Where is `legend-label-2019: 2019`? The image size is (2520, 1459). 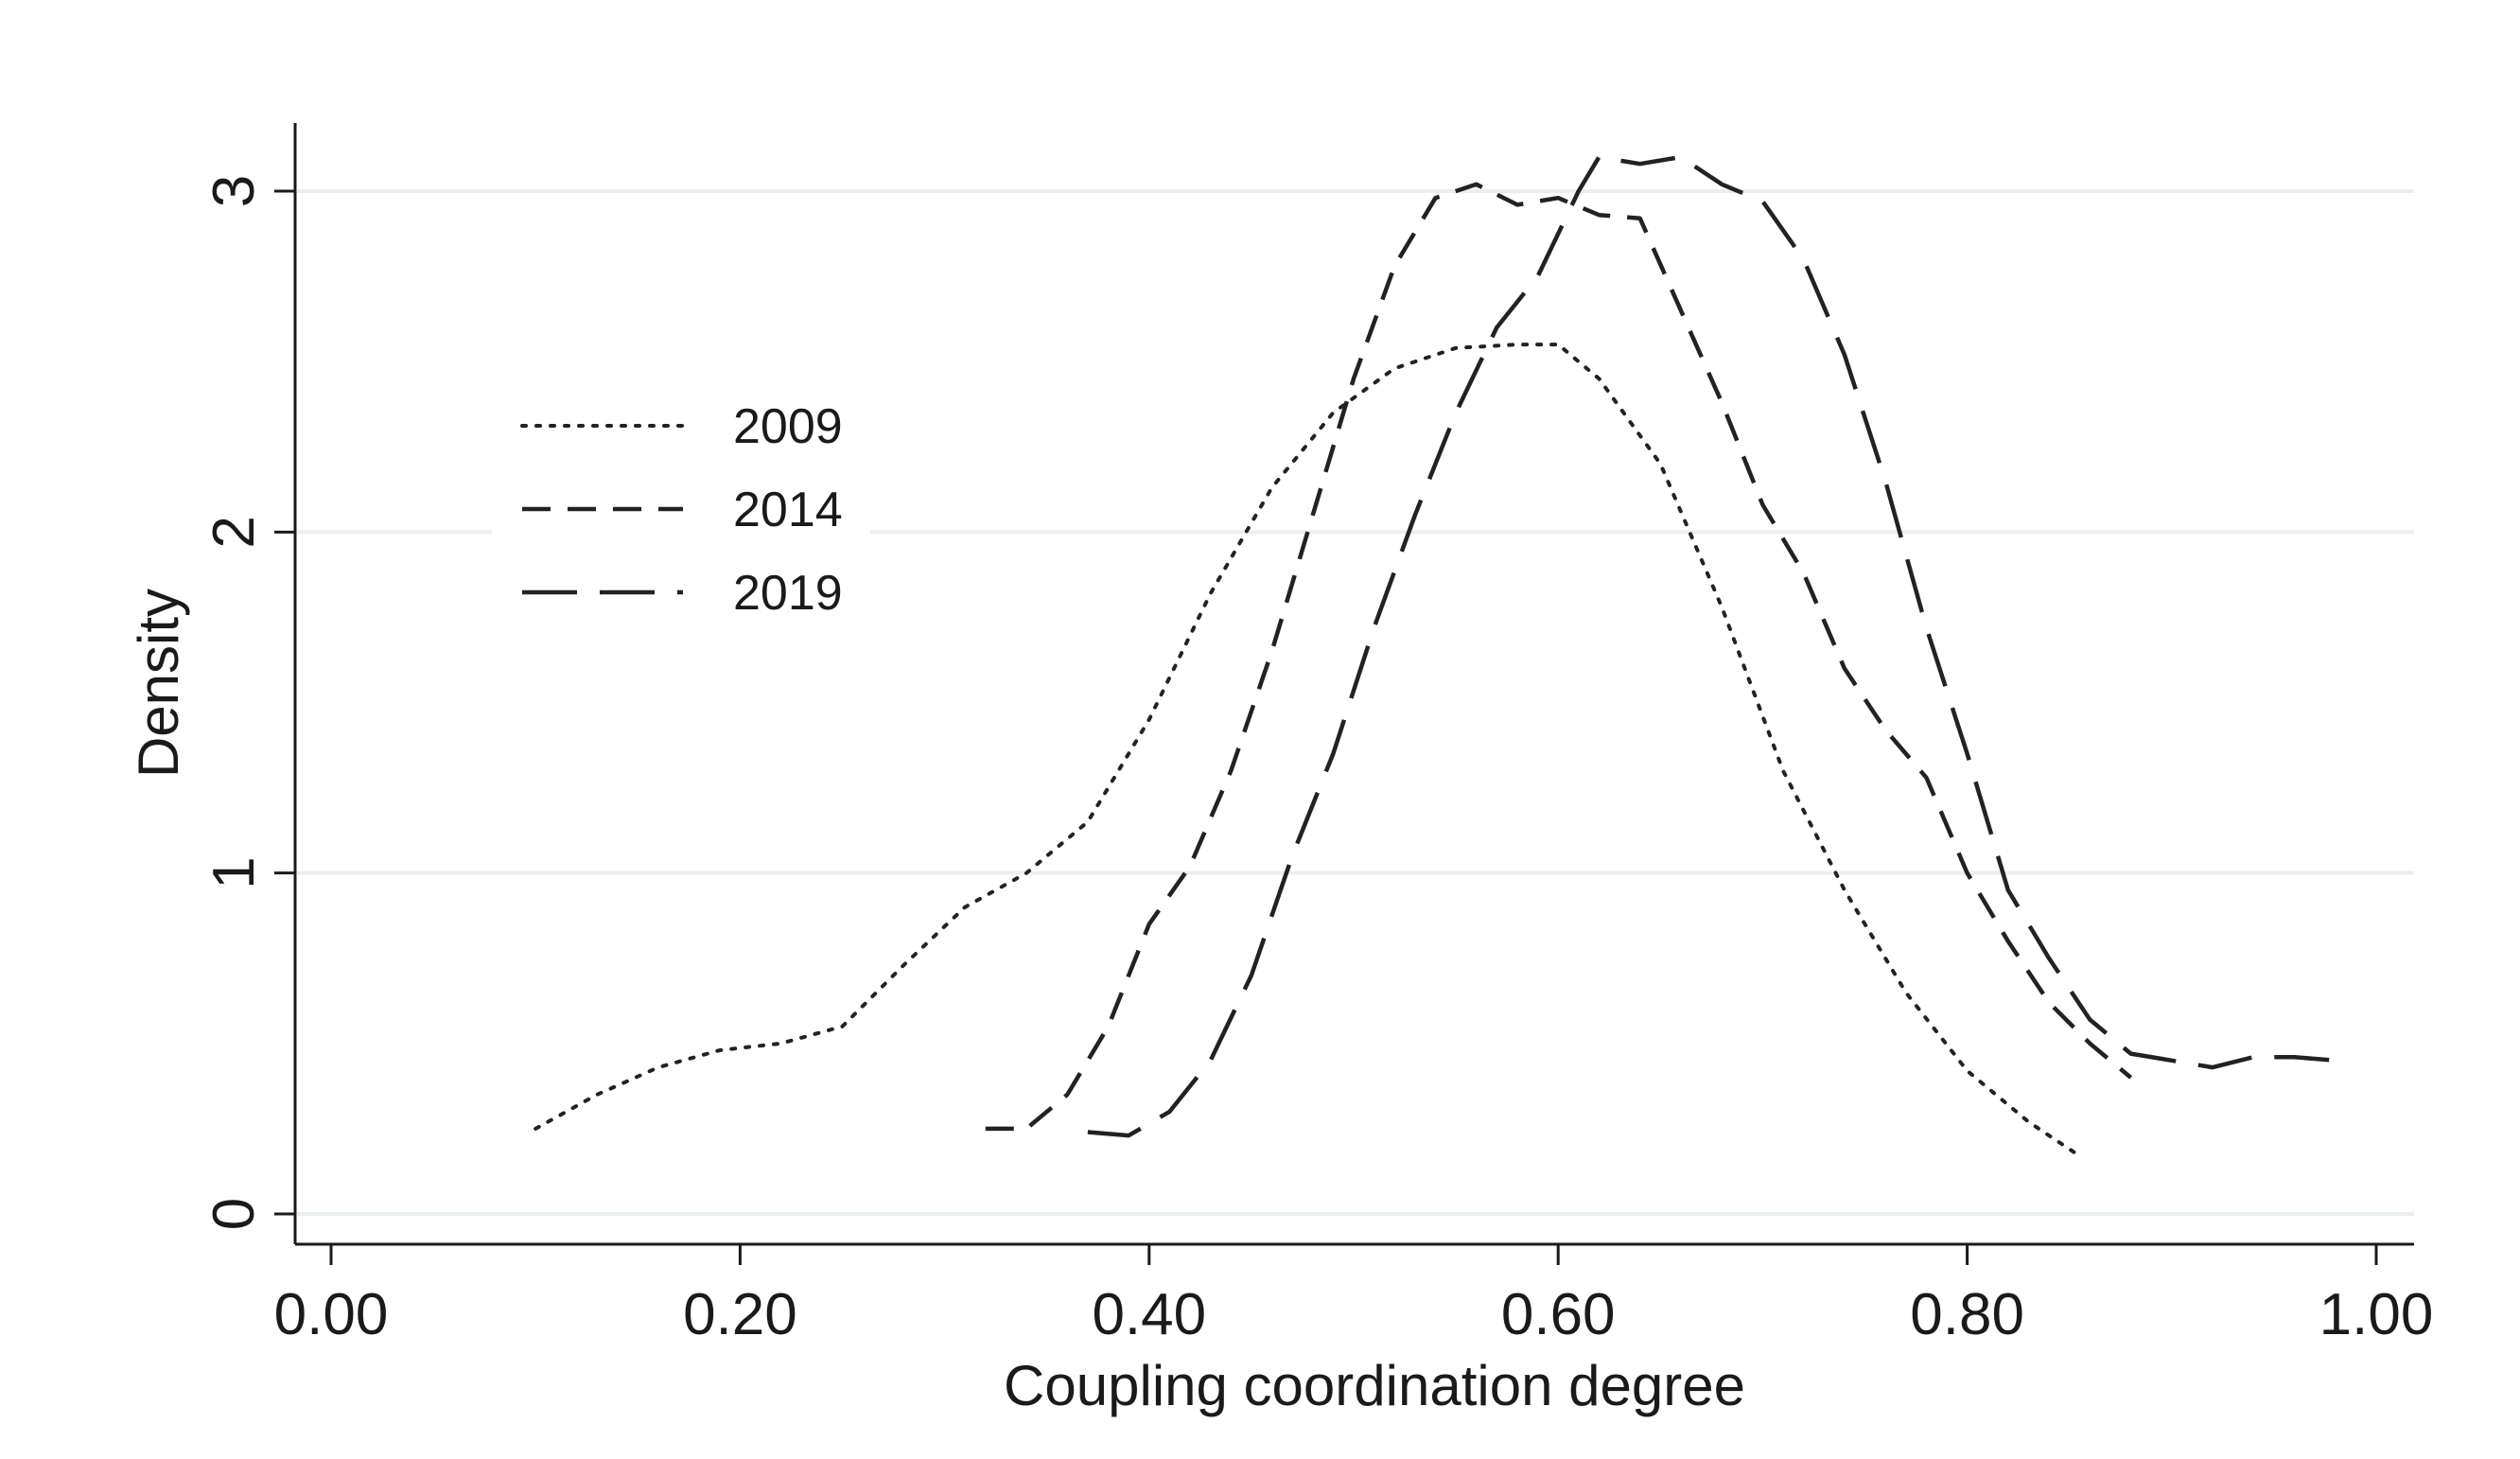
legend-label-2019: 2019 is located at coordinates (788, 593).